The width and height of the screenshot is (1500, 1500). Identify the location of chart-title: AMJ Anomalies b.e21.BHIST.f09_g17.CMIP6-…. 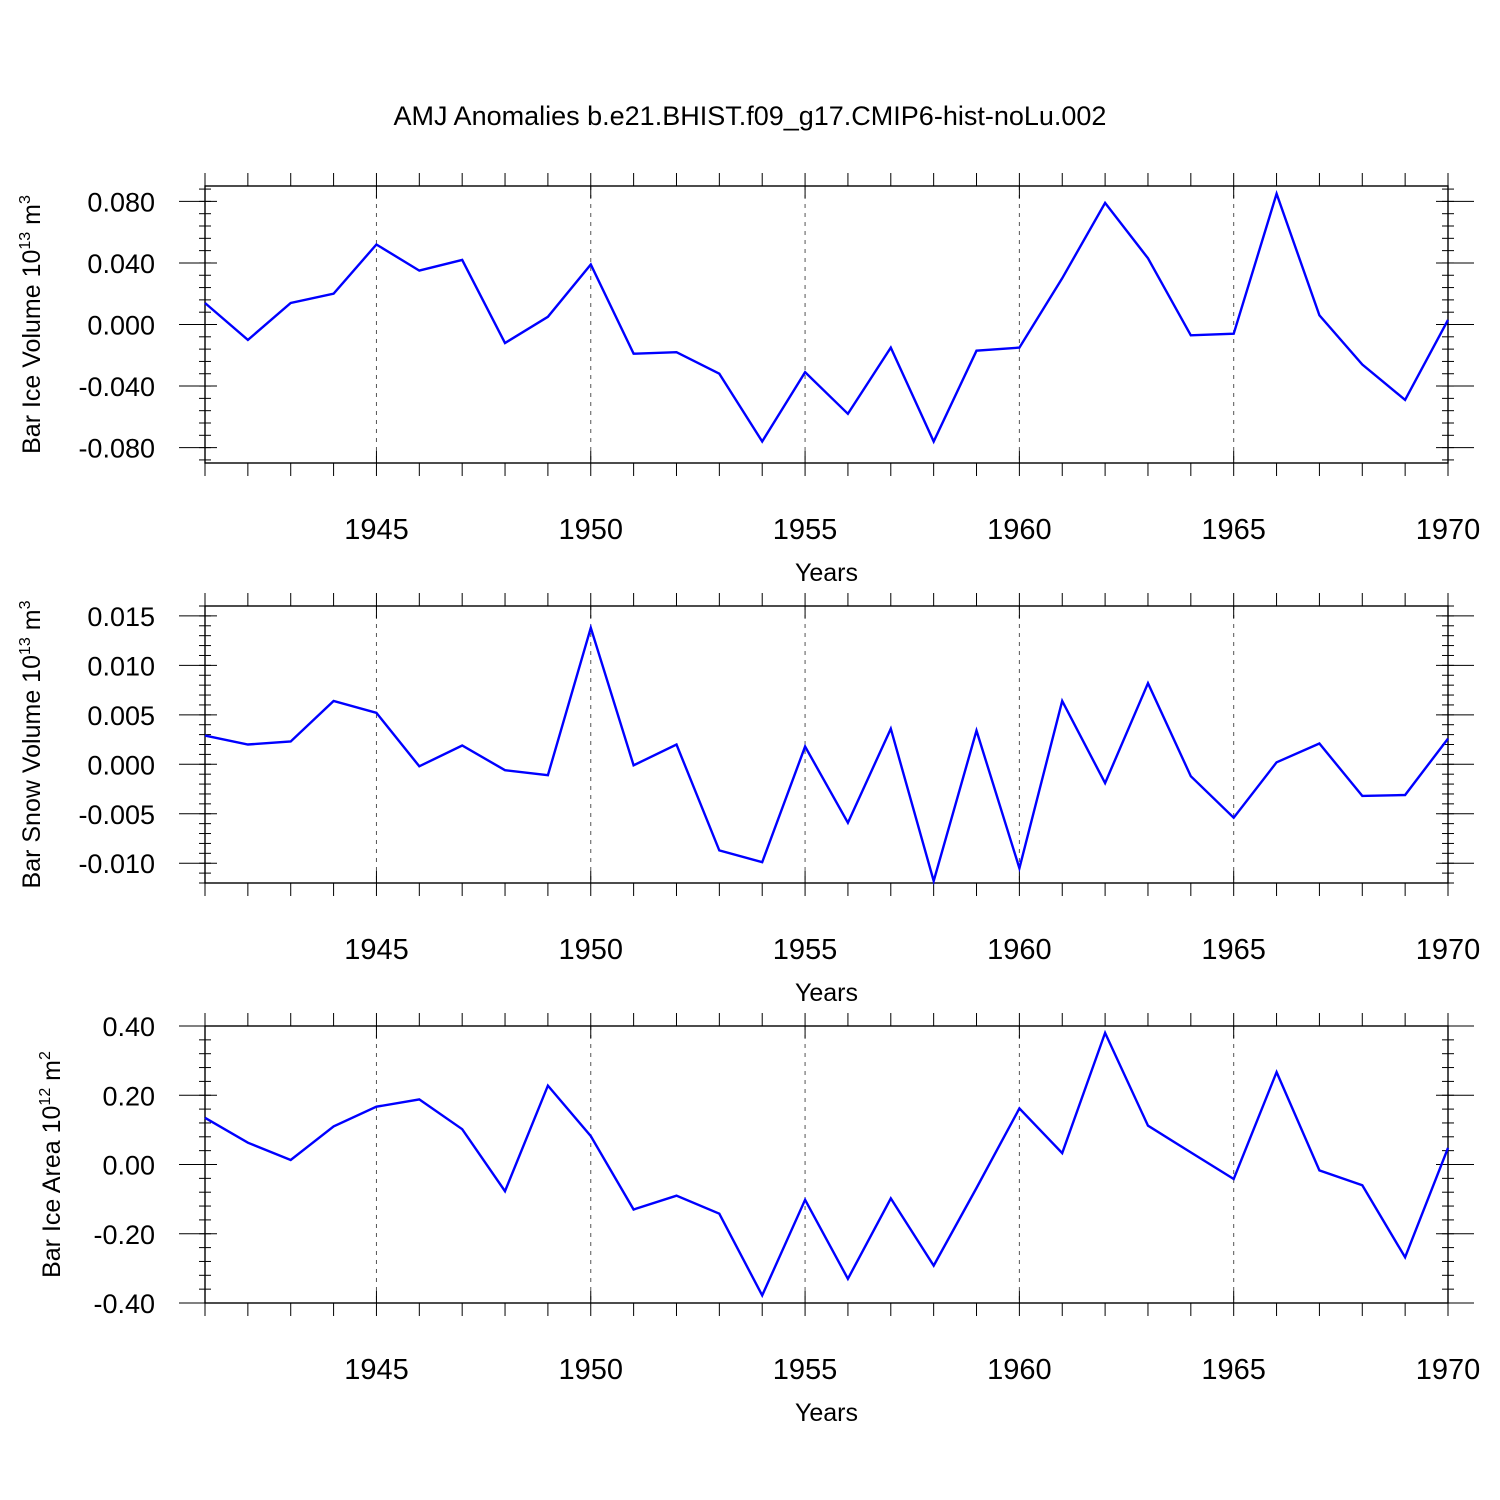
(750, 116).